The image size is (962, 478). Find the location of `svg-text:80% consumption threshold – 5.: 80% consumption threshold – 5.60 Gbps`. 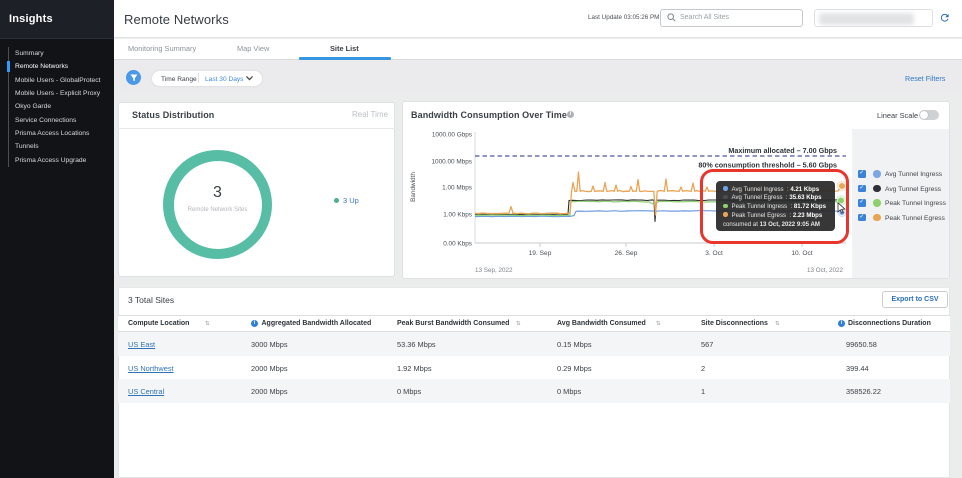

svg-text:80% consumption threshold – 5.: 80% consumption threshold – 5.60 Gbps is located at coordinates (767, 165).